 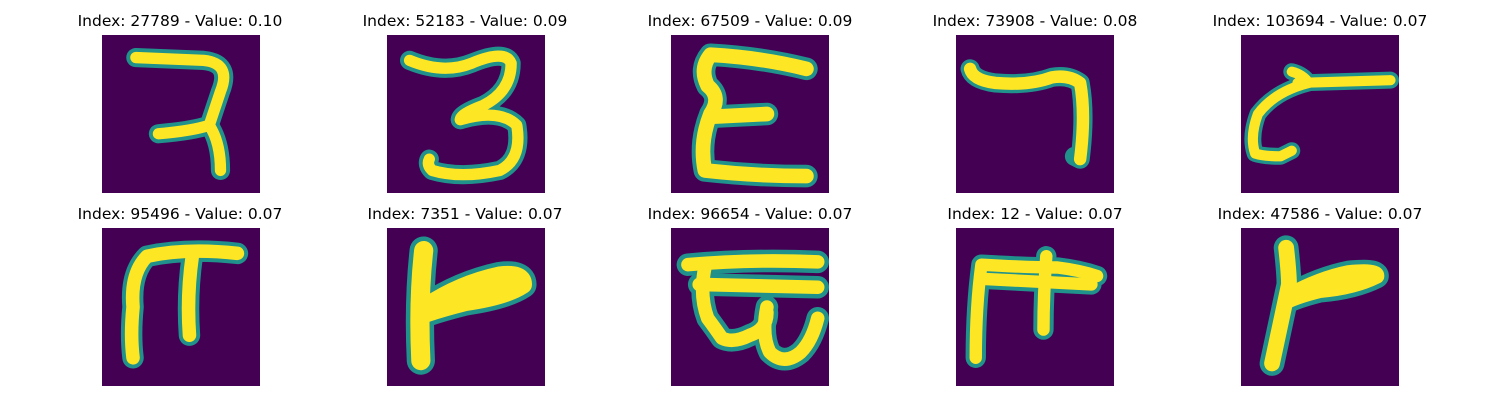 I want to click on panel-6-image, so click(x=181, y=307).